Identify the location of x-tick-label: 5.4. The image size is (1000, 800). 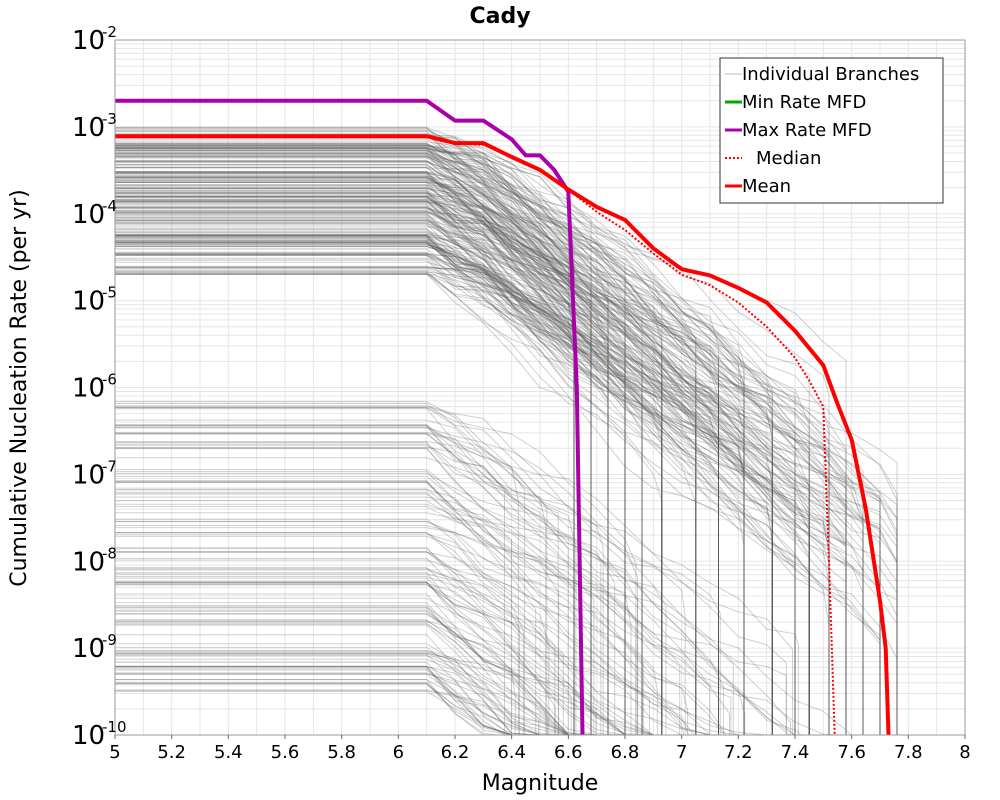
(228, 752).